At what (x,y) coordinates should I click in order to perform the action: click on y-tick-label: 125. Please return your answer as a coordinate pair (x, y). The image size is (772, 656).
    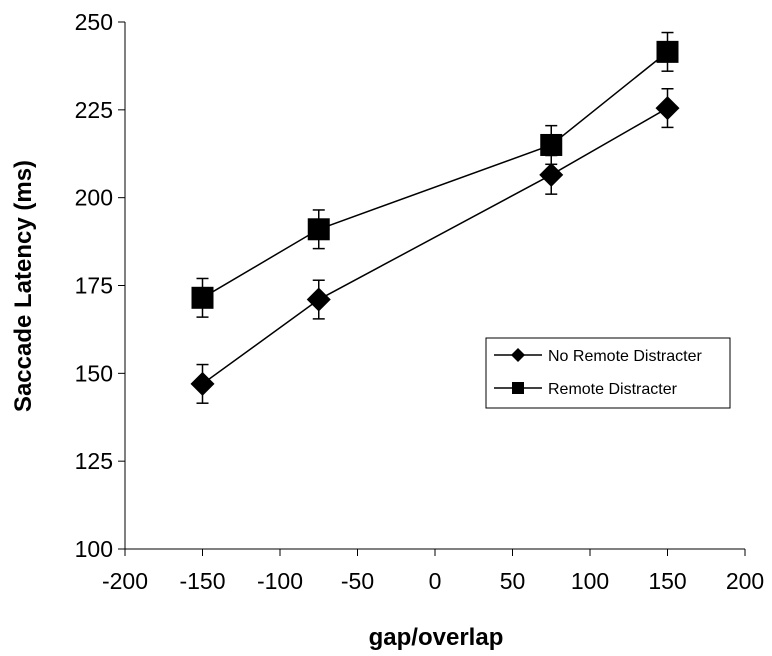
    Looking at the image, I should click on (94, 461).